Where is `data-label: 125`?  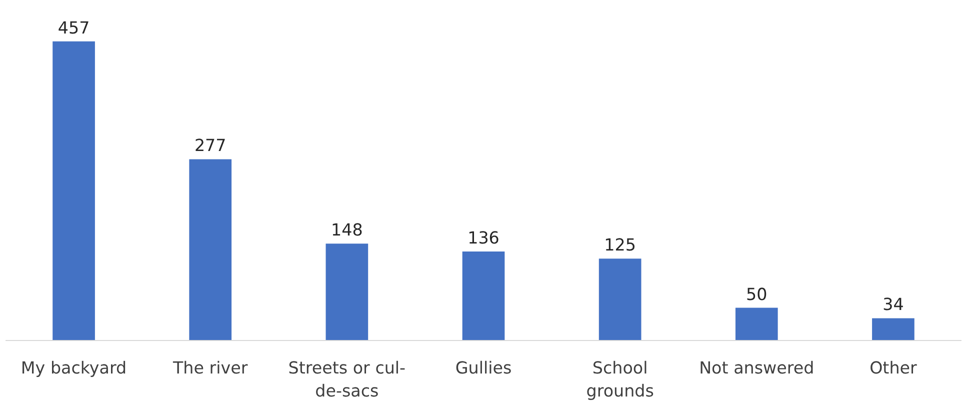 data-label: 125 is located at coordinates (620, 245).